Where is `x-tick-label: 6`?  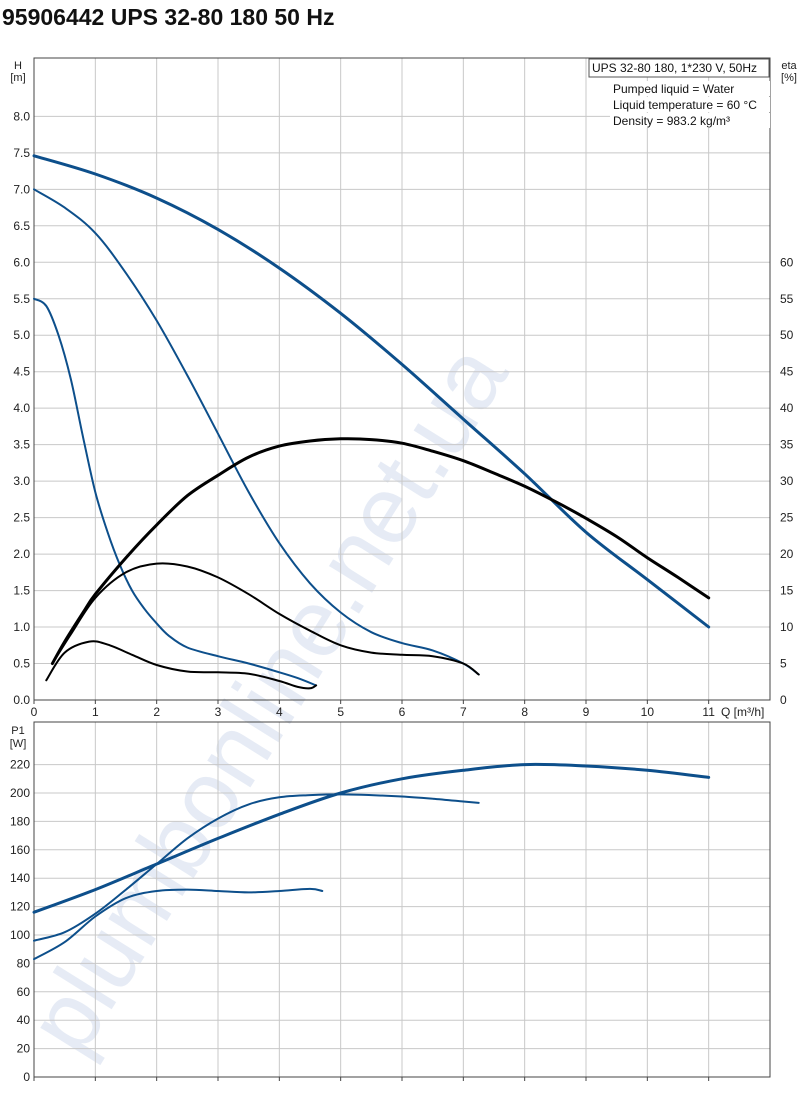 x-tick-label: 6 is located at coordinates (402, 712).